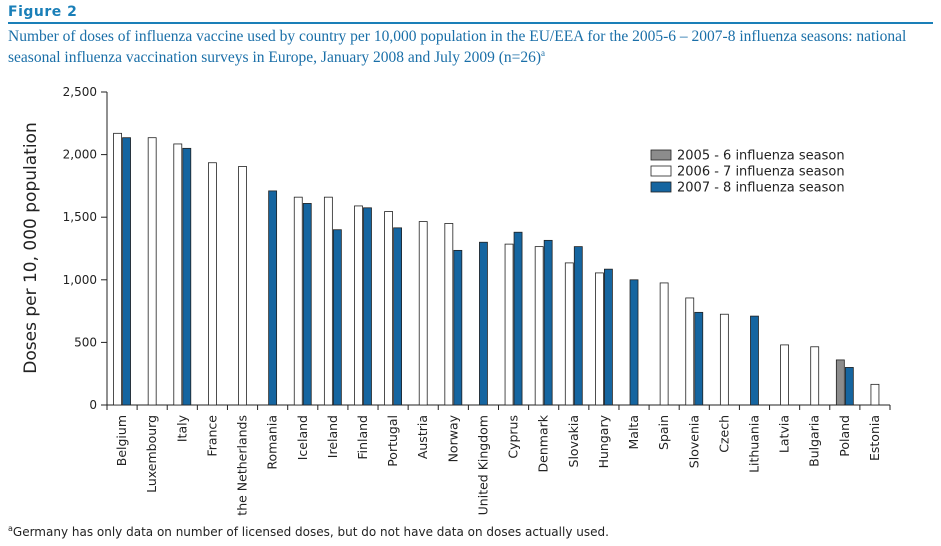  I want to click on x-tick-label: Malta, so click(633, 432).